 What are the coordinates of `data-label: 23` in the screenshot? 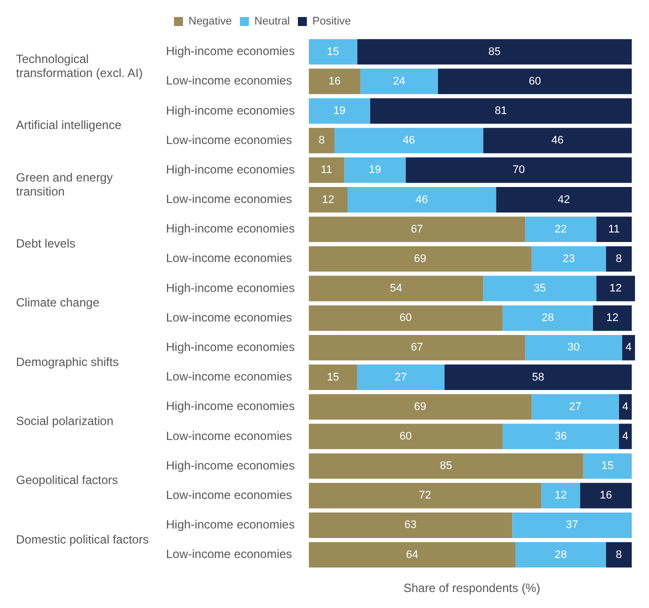 It's located at (568, 258).